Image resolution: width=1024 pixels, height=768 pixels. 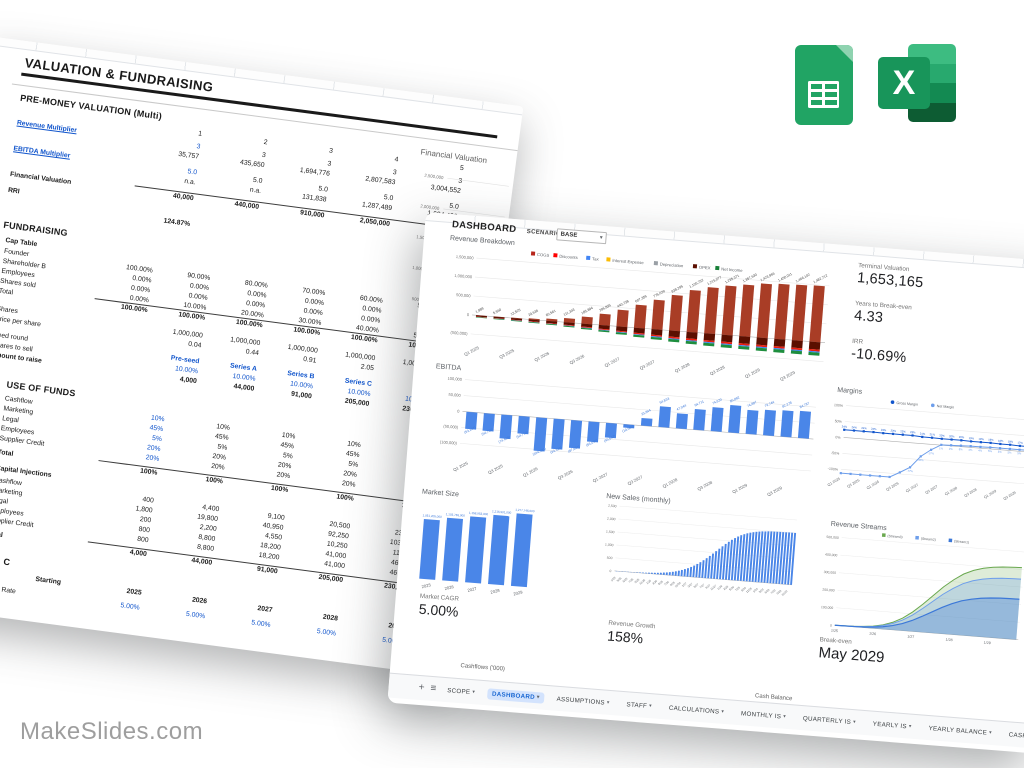 I want to click on svg-text: 23,844, so click(x=645, y=412).